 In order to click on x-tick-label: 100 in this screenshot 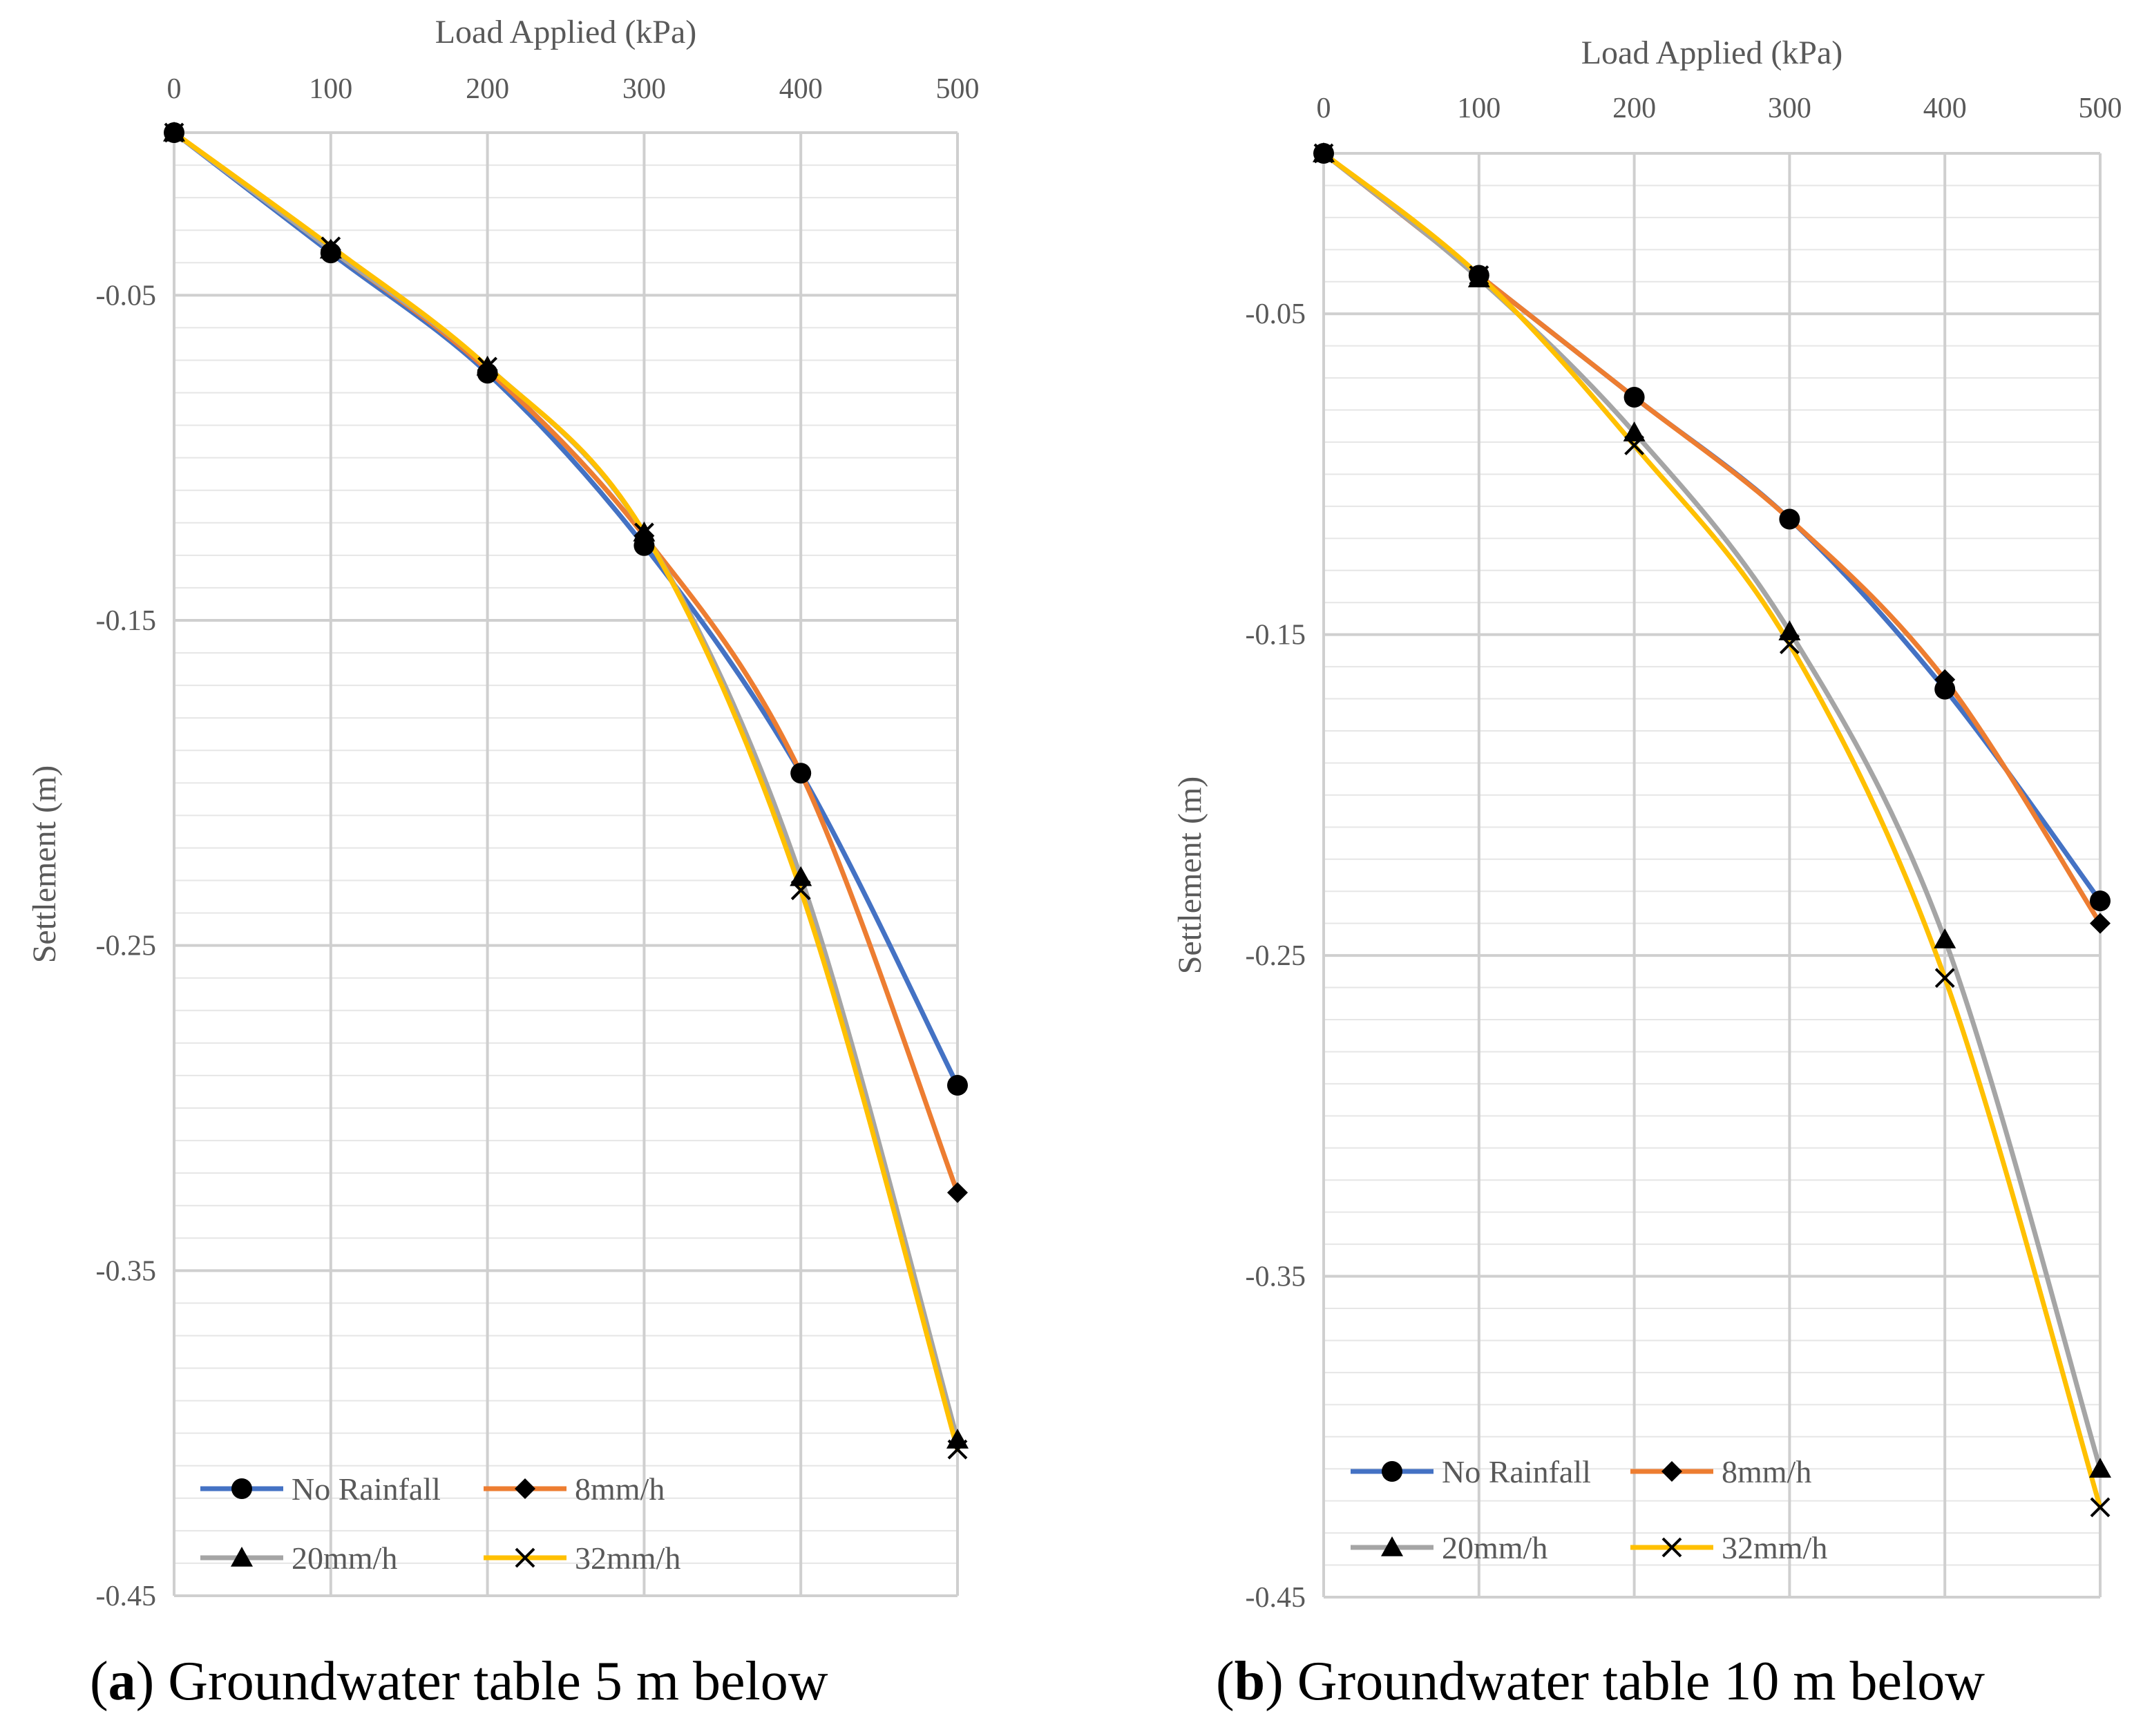, I will do `click(1479, 108)`.